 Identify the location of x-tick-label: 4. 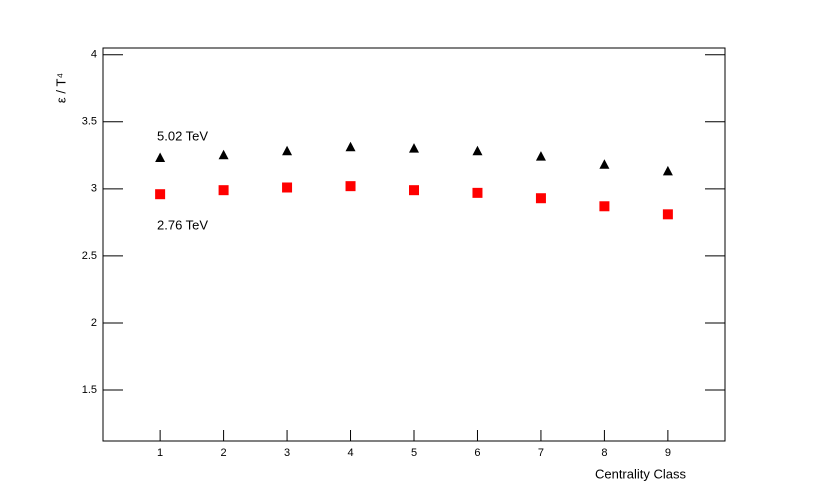
(350, 453).